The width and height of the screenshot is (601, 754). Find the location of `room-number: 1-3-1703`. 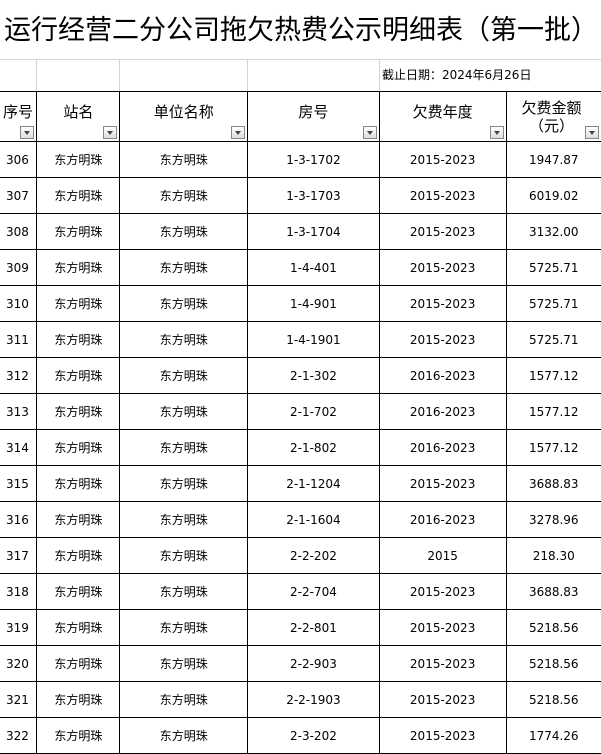

room-number: 1-3-1703 is located at coordinates (313, 195).